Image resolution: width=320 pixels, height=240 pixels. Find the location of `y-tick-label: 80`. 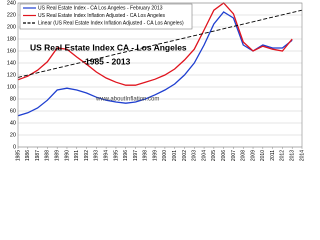

y-tick-label: 80 is located at coordinates (13, 99).